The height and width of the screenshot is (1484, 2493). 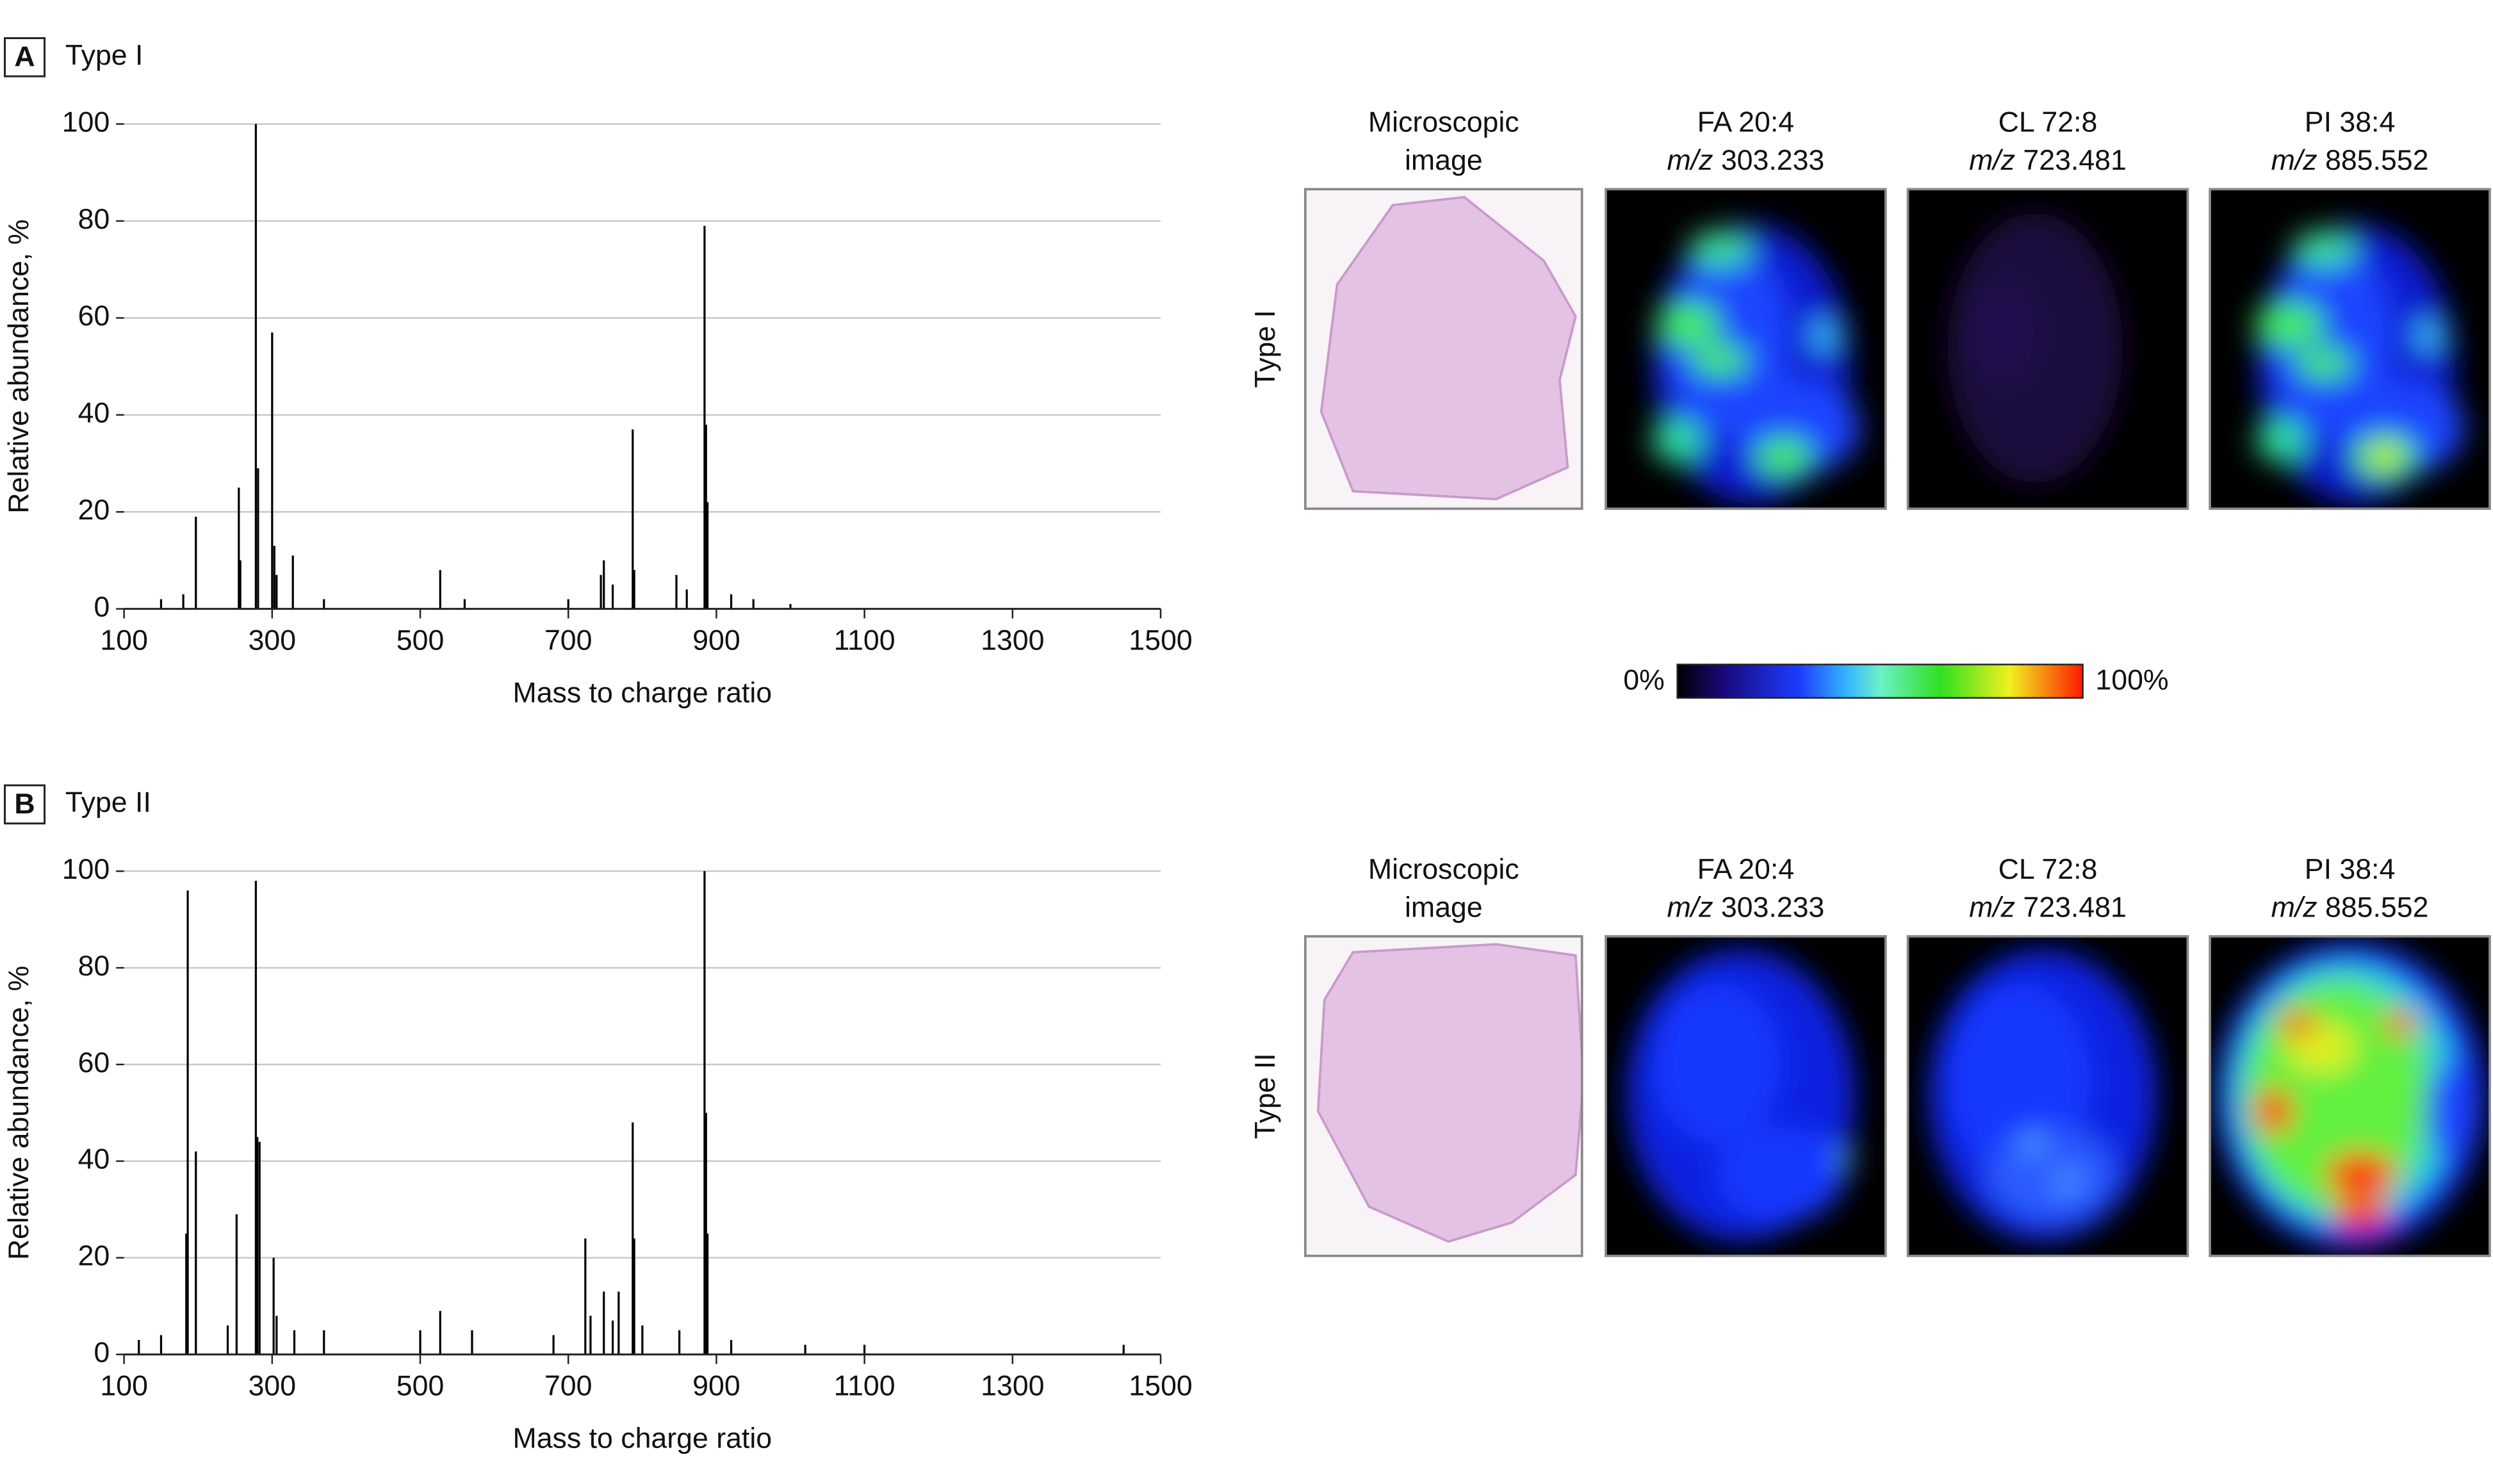 What do you see at coordinates (108, 803) in the screenshot?
I see `chart-title: Type II` at bounding box center [108, 803].